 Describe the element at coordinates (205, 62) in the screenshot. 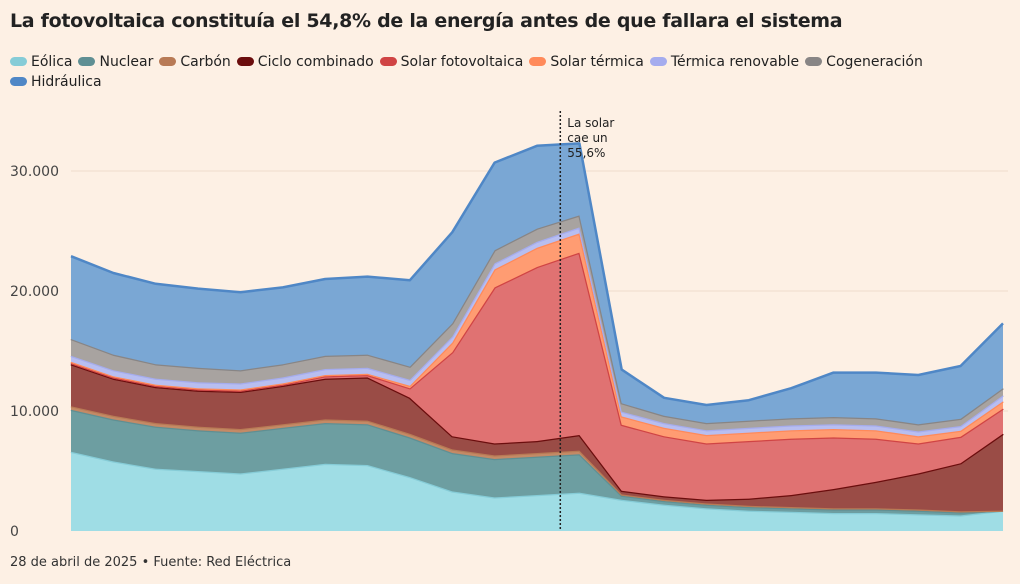

I see `legend-label: Carbón` at that location.